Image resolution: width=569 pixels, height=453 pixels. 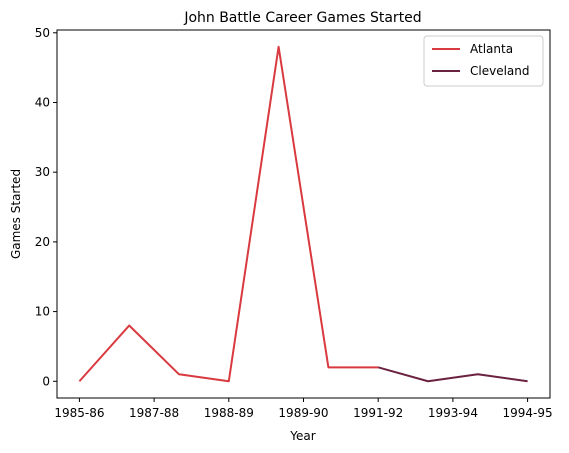 What do you see at coordinates (500, 71) in the screenshot?
I see `legend-label-cleveland: Cleveland` at bounding box center [500, 71].